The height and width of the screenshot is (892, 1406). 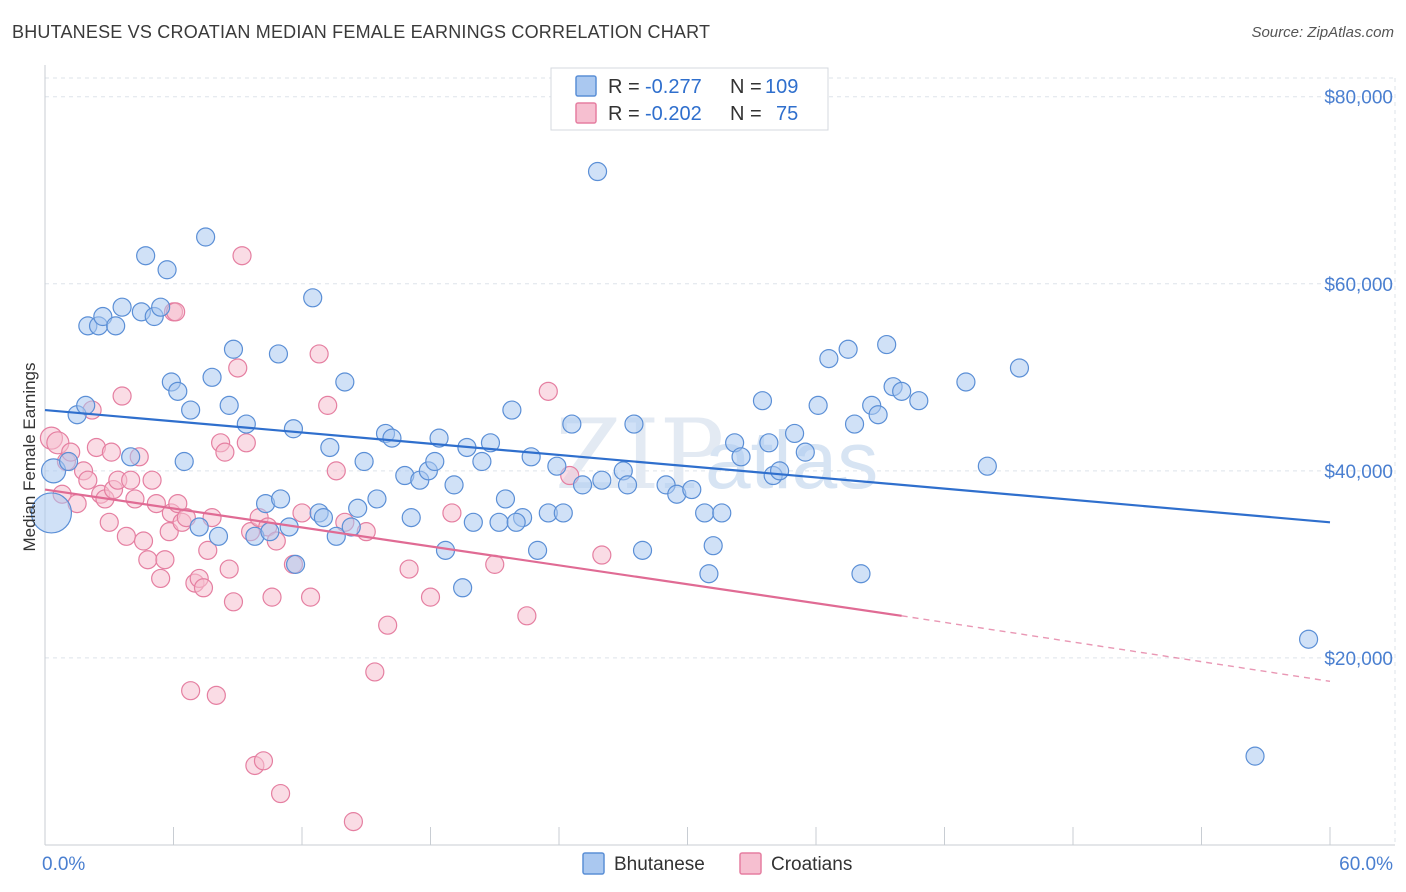 I want to click on y-axis-label: Median Female Earnings, so click(x=29, y=457).